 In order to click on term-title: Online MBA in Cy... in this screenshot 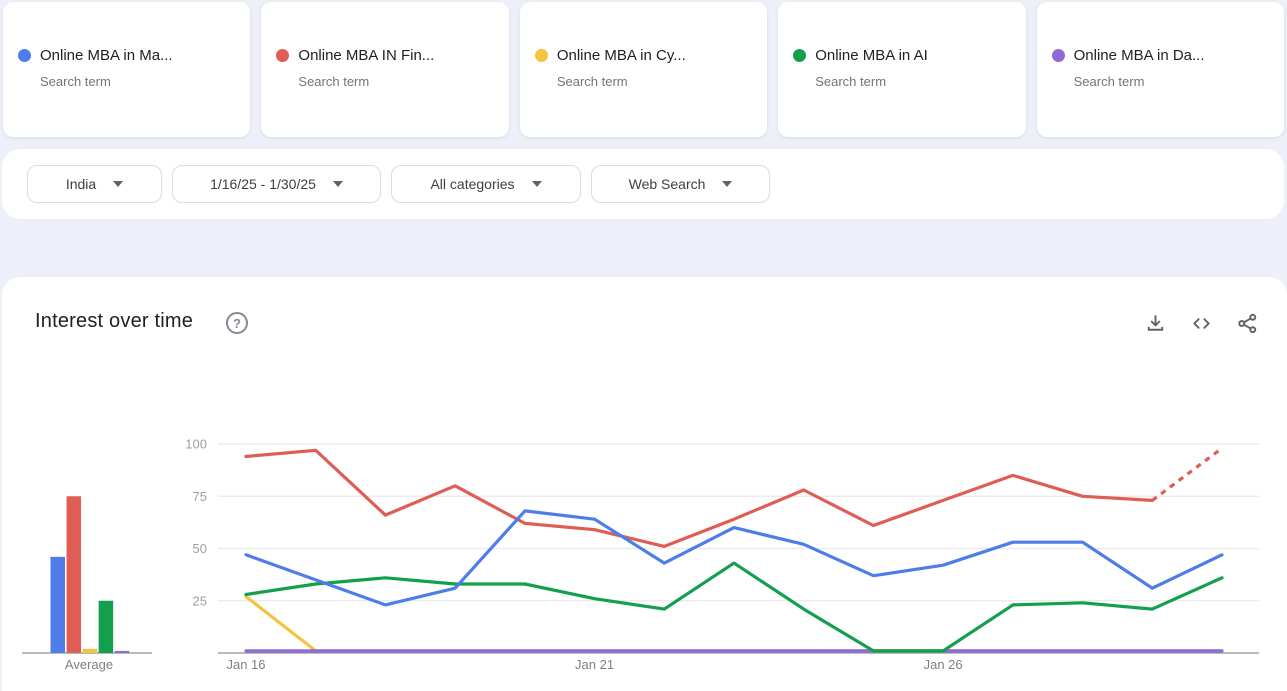, I will do `click(621, 55)`.